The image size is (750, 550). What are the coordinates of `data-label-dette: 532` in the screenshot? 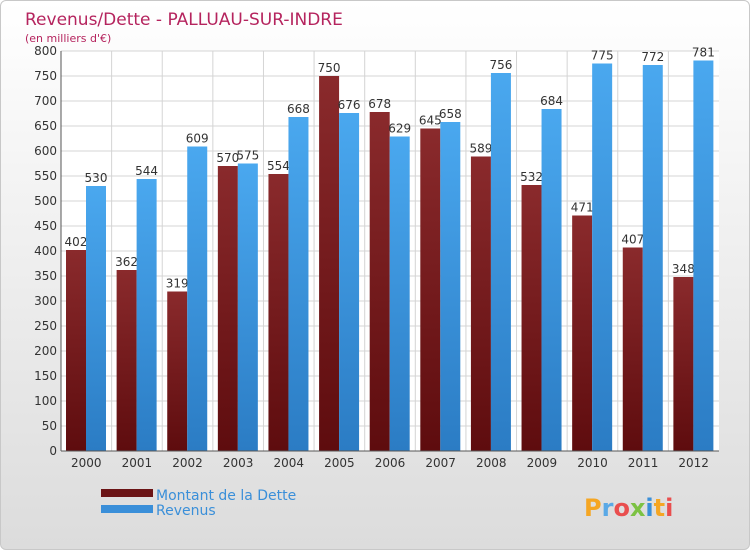 It's located at (531, 177).